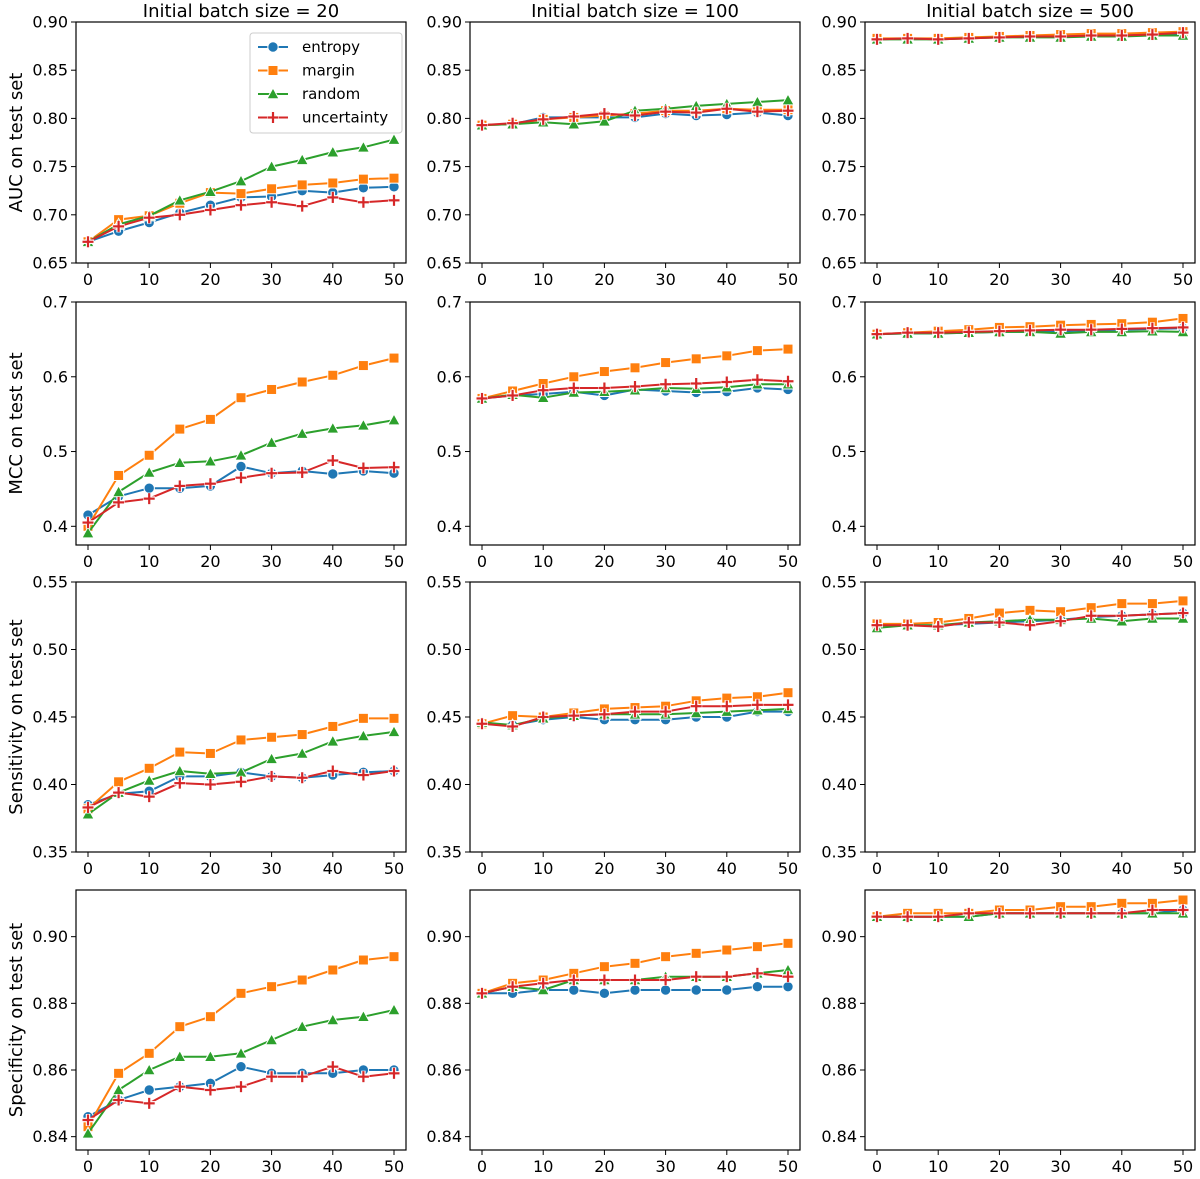 The height and width of the screenshot is (1179, 1200). I want to click on y-tick-label: 0.75, so click(50, 166).